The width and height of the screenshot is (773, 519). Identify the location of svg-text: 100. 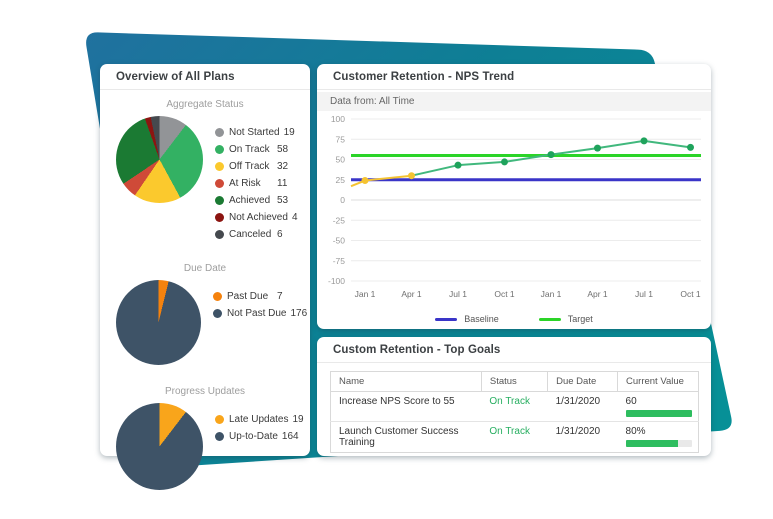
(338, 119).